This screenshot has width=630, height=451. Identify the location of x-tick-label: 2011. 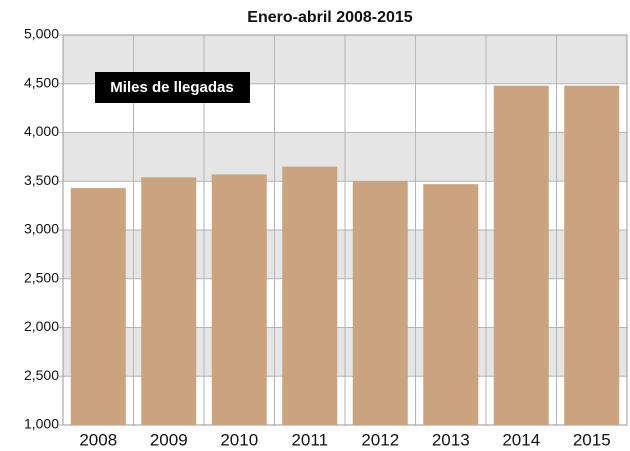
(309, 439).